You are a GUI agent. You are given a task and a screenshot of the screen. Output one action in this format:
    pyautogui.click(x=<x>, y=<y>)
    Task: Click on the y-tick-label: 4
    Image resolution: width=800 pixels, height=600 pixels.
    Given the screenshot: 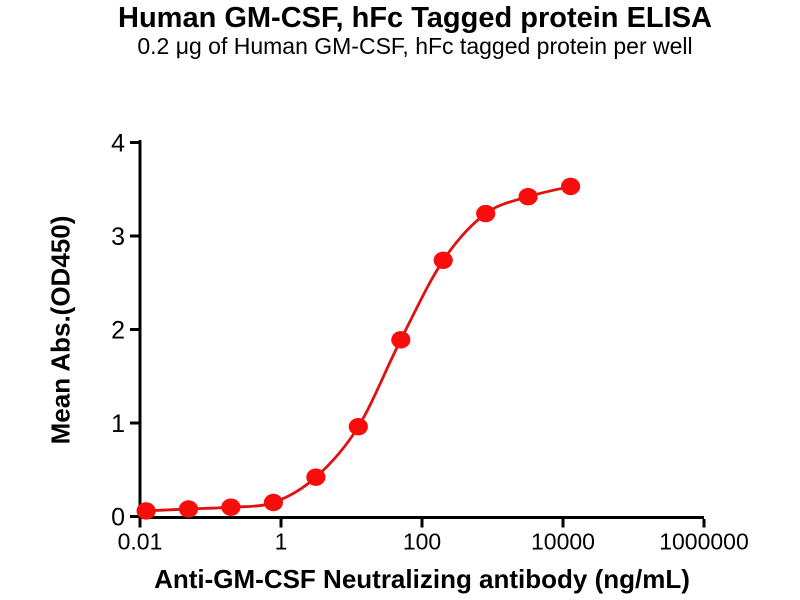 What is the action you would take?
    pyautogui.click(x=118, y=144)
    